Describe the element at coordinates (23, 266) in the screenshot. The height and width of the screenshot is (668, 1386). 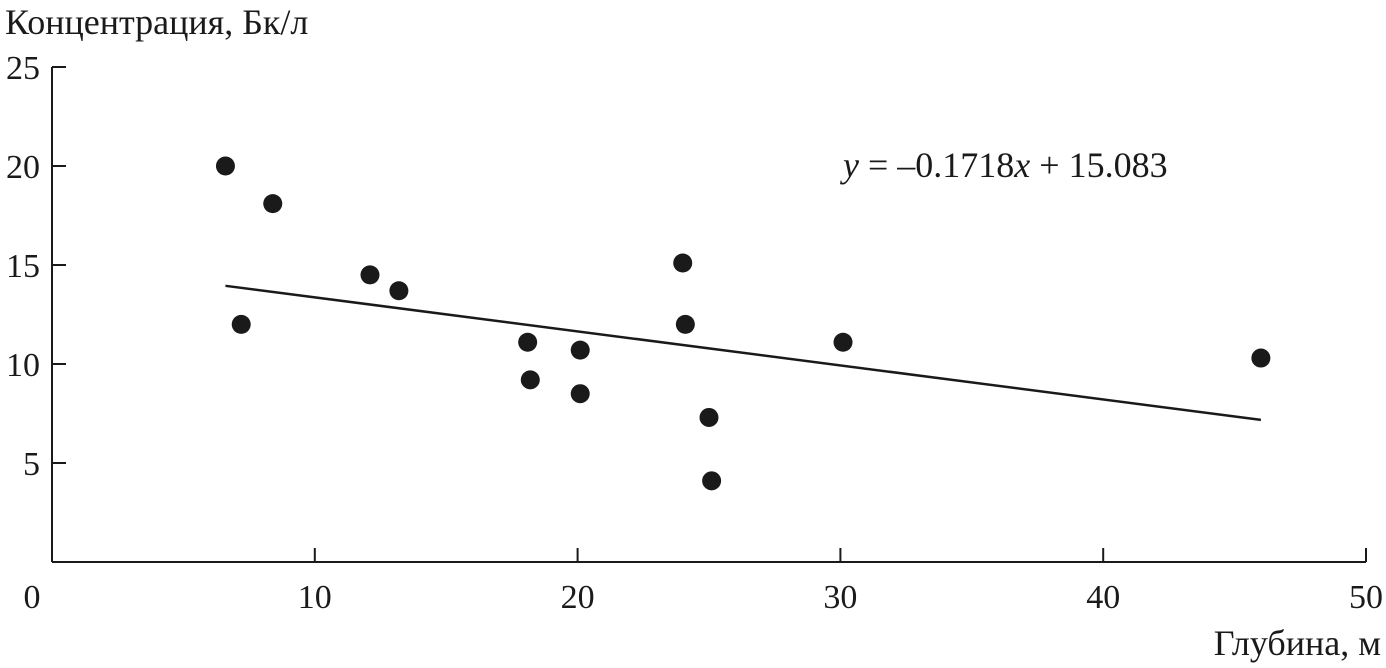
I see `y-tick-label: 15` at that location.